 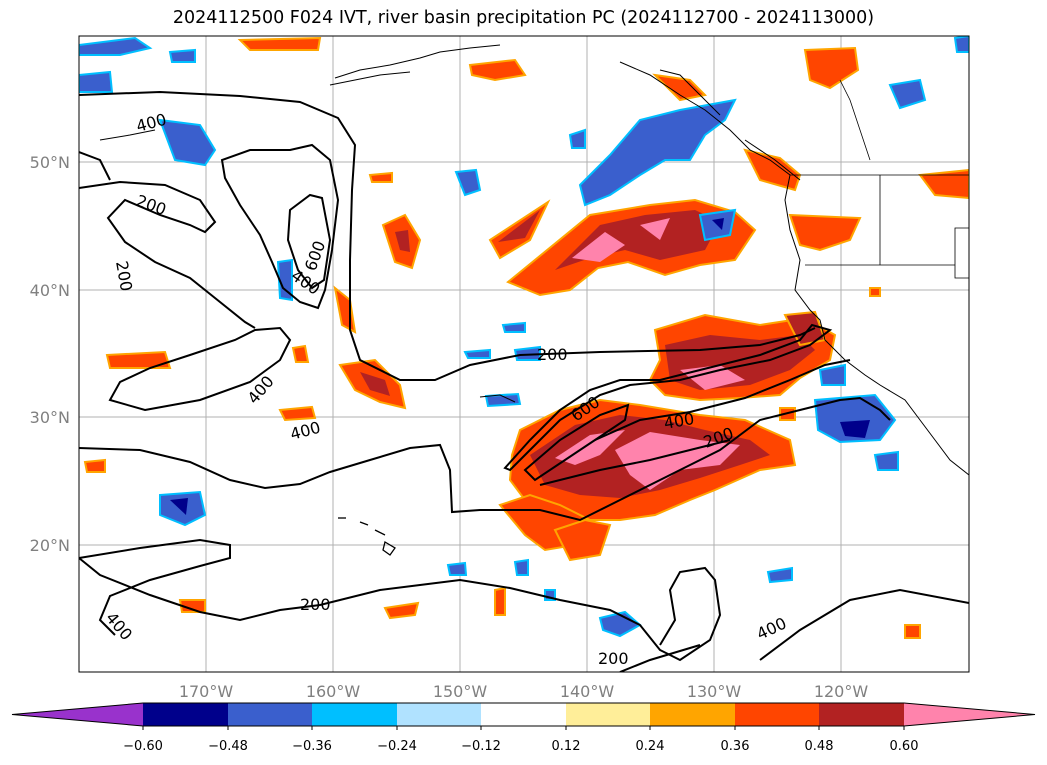 What do you see at coordinates (879, 179) in the screenshot?
I see `borders` at bounding box center [879, 179].